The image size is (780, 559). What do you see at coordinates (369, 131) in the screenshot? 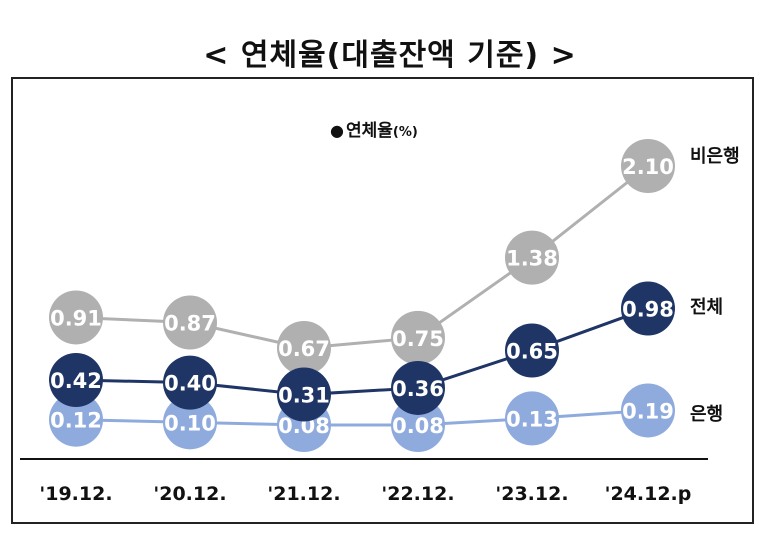
I see `legend-label: 연체율` at bounding box center [369, 131].